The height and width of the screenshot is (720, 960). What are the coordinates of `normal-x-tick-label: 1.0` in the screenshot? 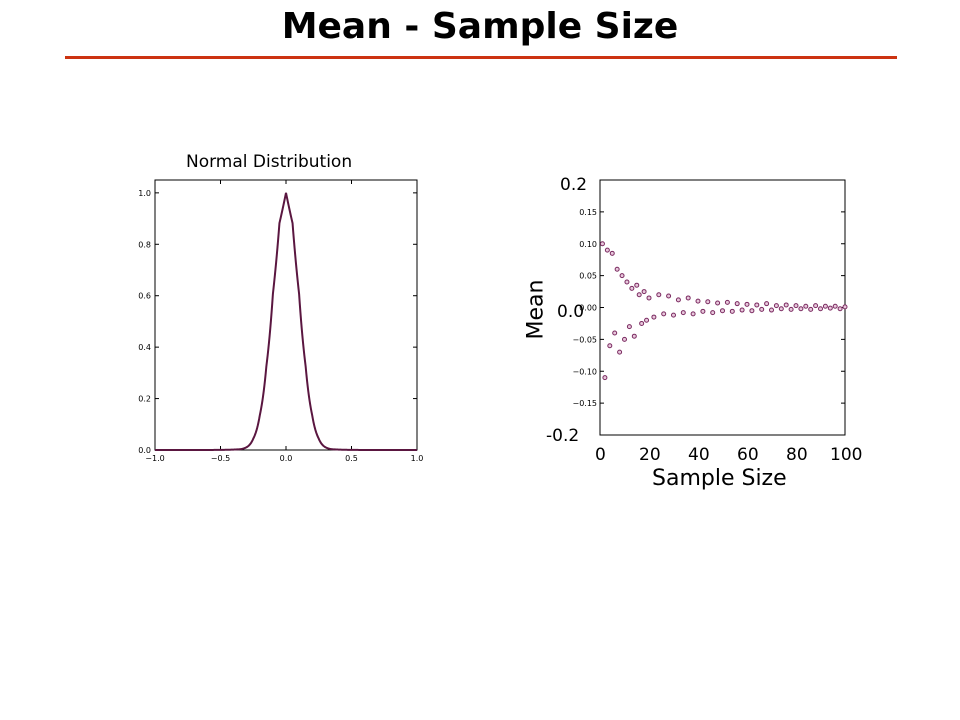 It's located at (417, 458).